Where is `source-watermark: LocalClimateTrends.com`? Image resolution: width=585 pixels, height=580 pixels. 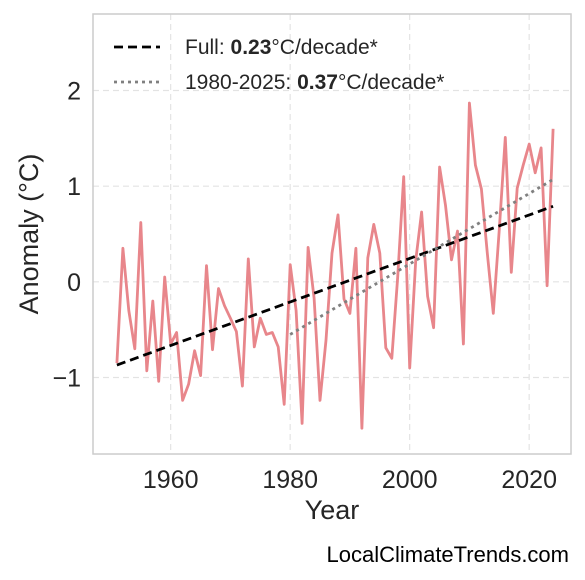
source-watermark: LocalClimateTrends.com is located at coordinates (448, 554).